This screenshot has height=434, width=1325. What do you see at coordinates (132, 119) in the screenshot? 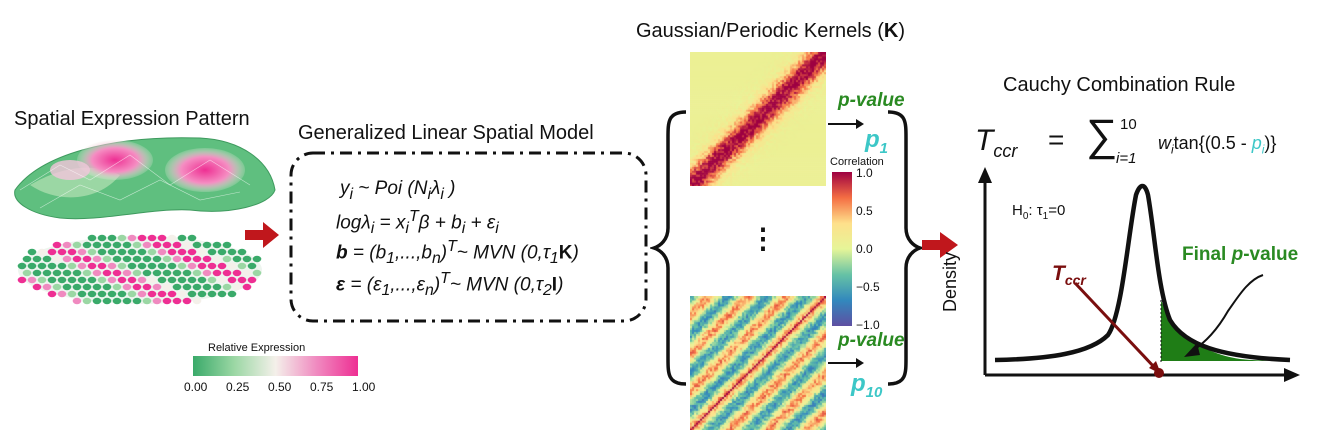
I see `spatial-expression-title: Spatial Expression Pattern` at bounding box center [132, 119].